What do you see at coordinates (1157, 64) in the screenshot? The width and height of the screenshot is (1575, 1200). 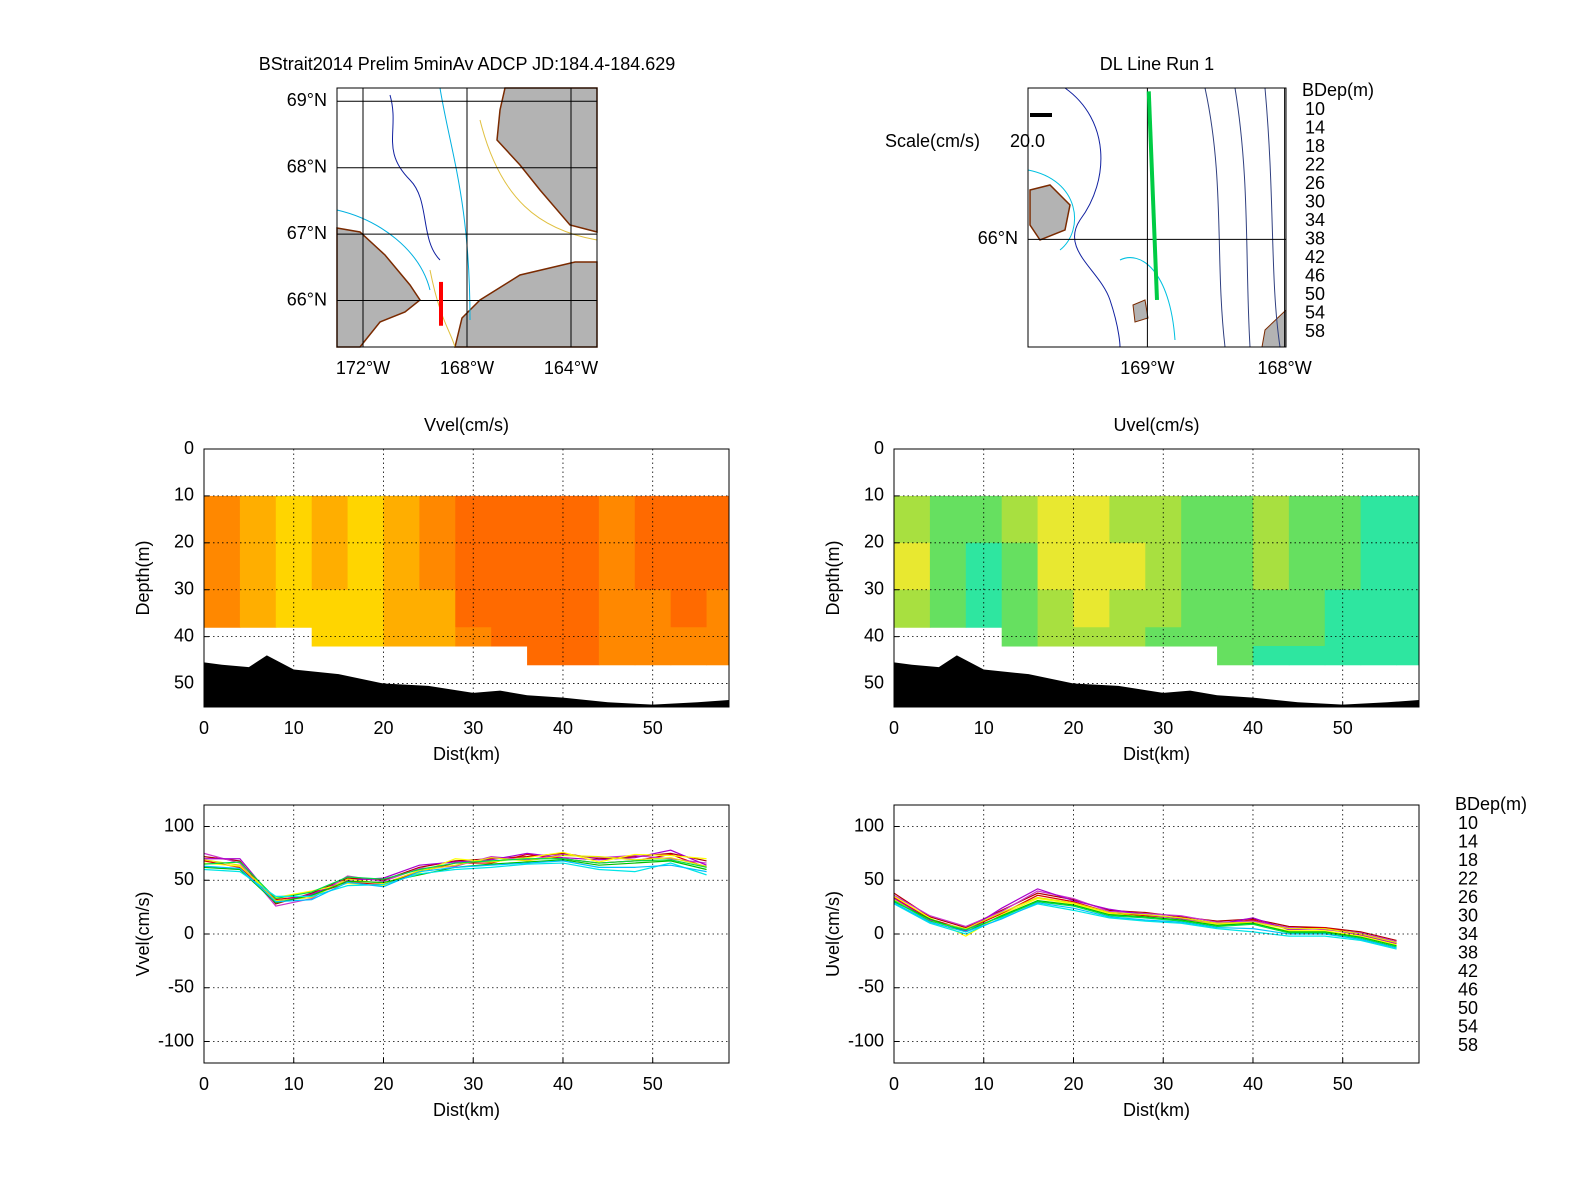 I see `chart-title: DL Line Run 1` at bounding box center [1157, 64].